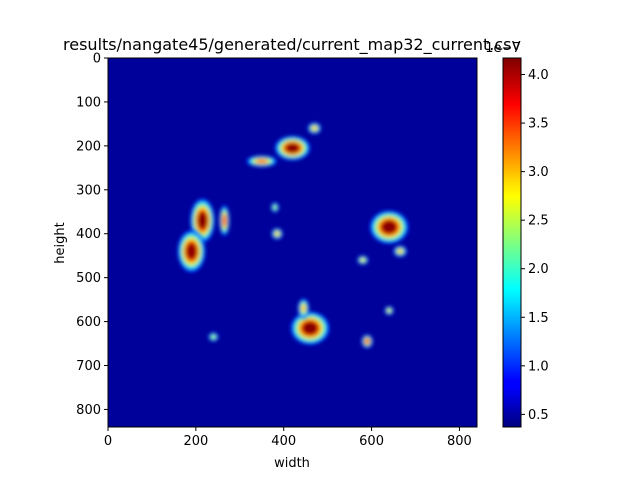  Describe the element at coordinates (538, 75) in the screenshot. I see `colorbar-tick-label: 4.0` at that location.